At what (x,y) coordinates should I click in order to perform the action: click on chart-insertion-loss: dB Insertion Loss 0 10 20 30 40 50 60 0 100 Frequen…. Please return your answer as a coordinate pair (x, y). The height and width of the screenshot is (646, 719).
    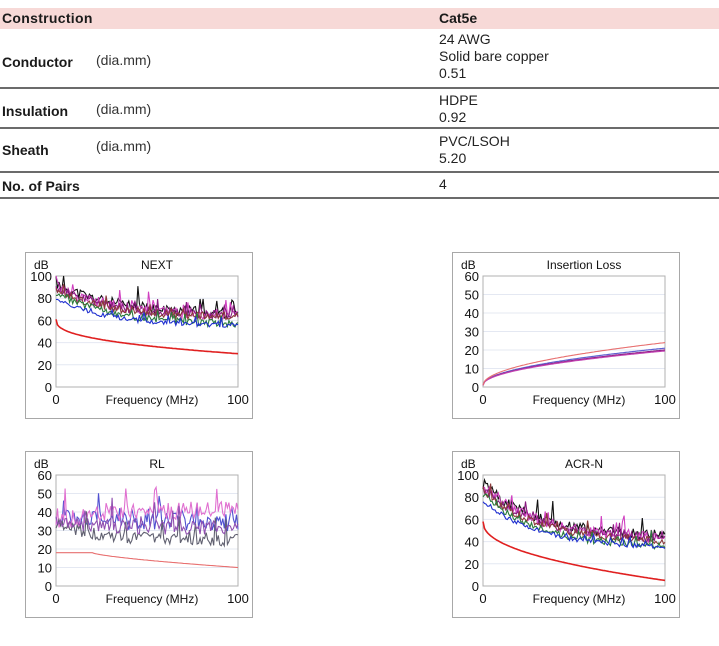
    Looking at the image, I should click on (566, 335).